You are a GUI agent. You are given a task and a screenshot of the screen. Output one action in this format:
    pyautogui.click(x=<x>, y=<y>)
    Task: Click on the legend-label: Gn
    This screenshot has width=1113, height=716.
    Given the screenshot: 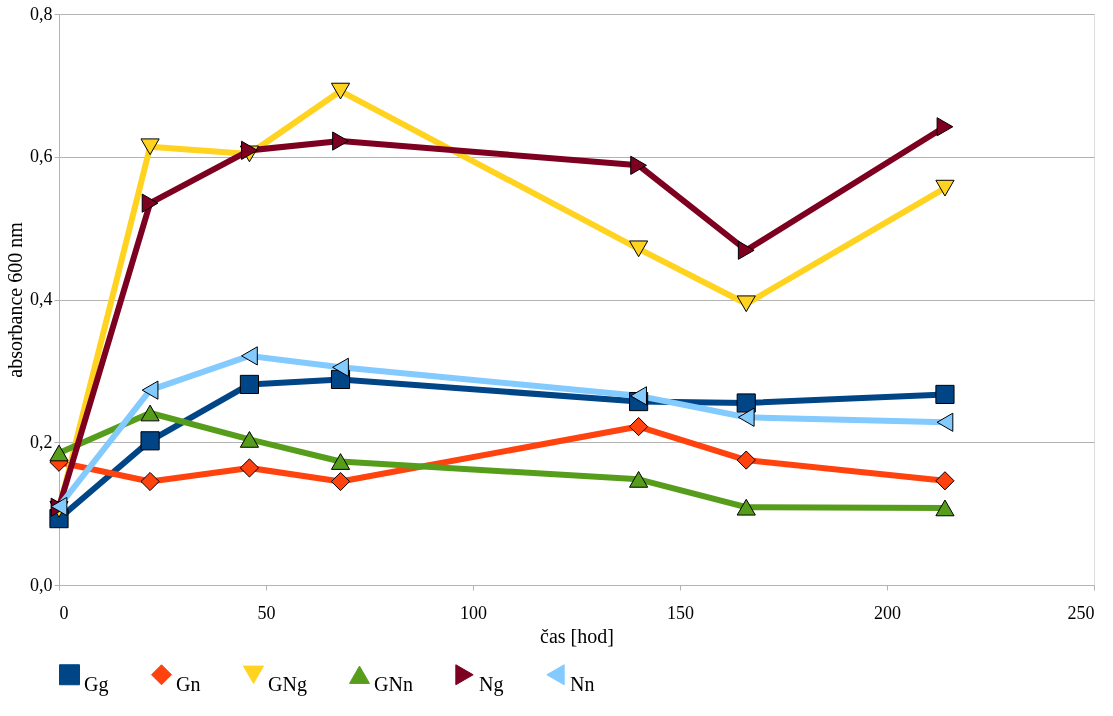 What is the action you would take?
    pyautogui.click(x=188, y=683)
    